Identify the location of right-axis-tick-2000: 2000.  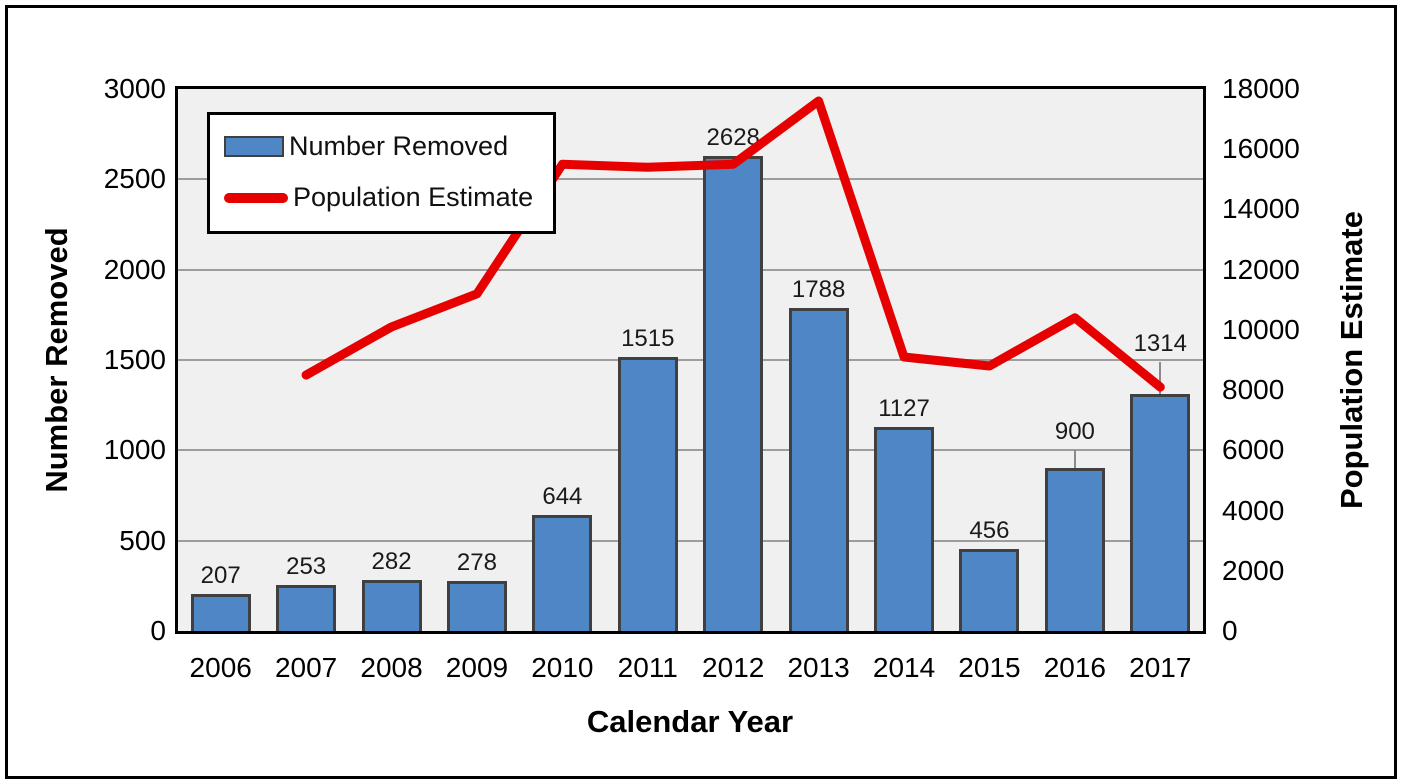
(1253, 570).